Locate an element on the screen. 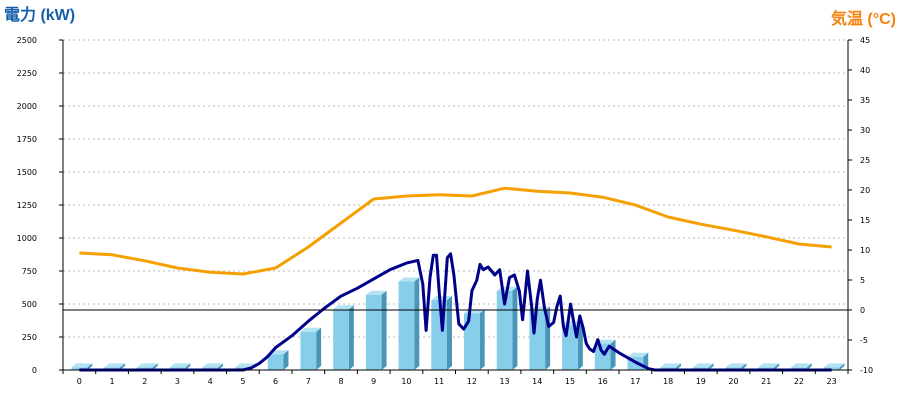  x-tick-label: 6 is located at coordinates (275, 381).